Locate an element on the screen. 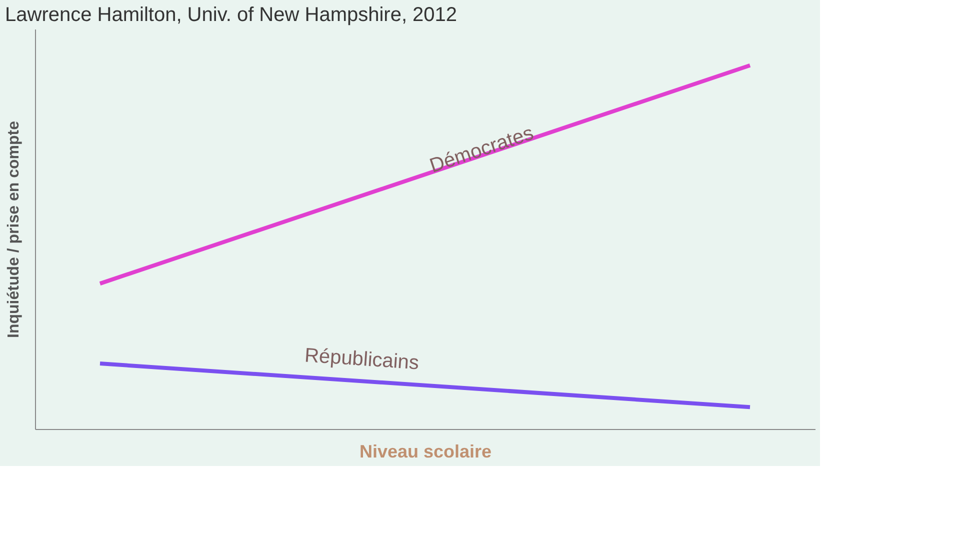 This screenshot has height=557, width=972. y-axis-title: Inquiétude / prise en compte is located at coordinates (14, 229).